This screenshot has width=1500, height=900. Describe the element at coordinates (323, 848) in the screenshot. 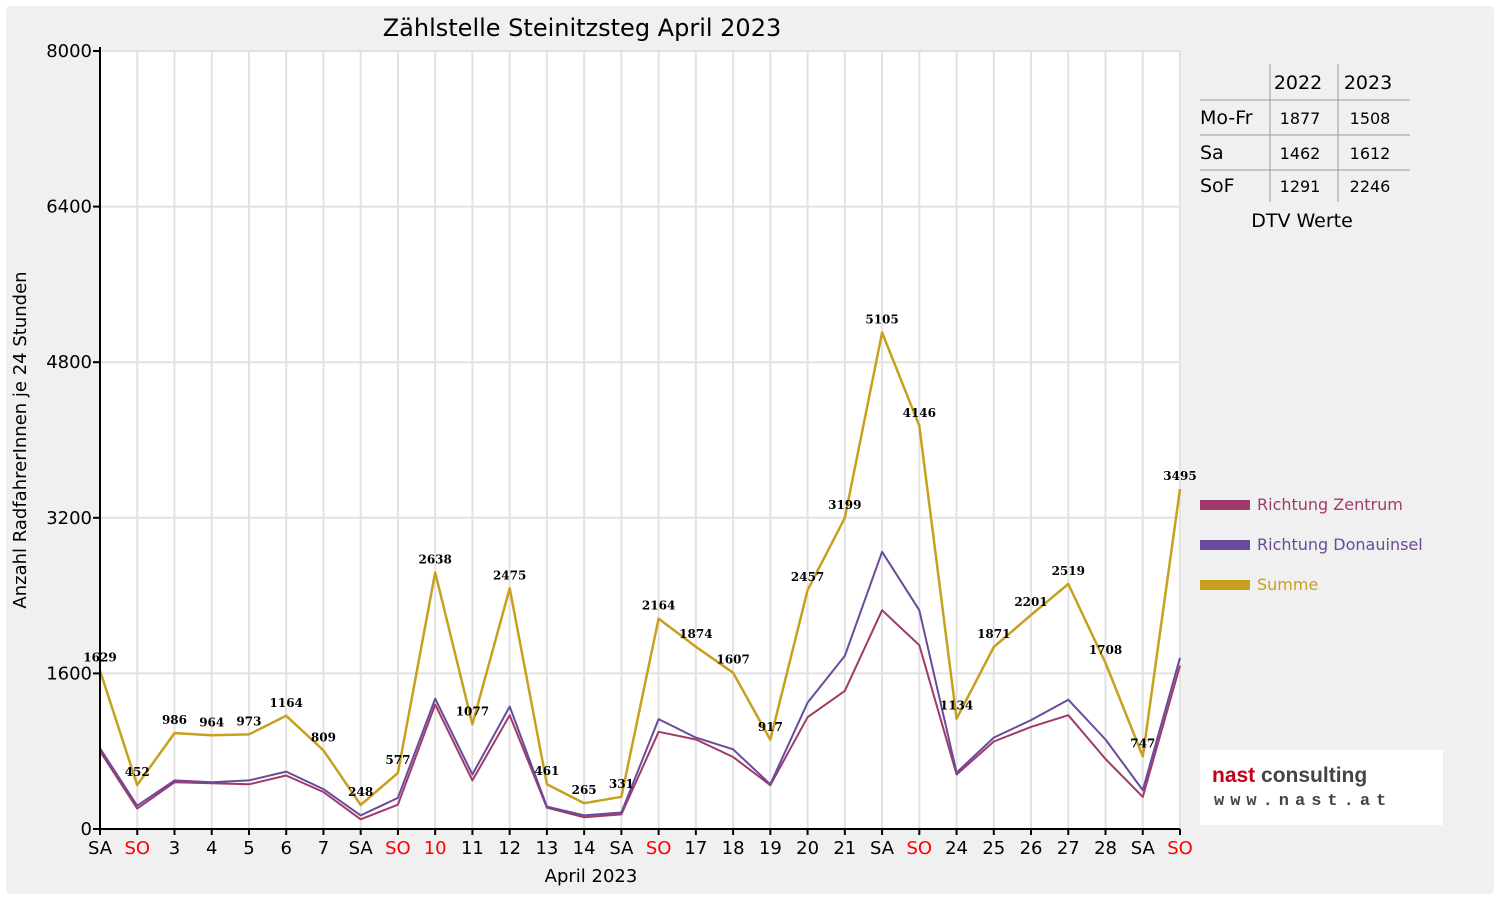

I see `x-tick-label: 7` at that location.